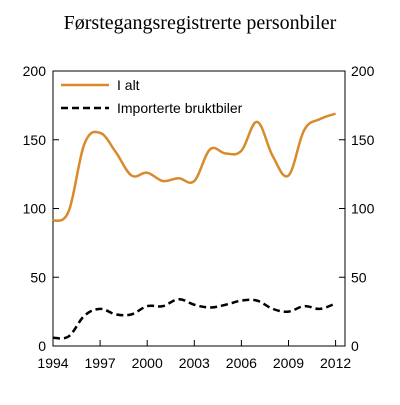 The image size is (400, 405). Describe the element at coordinates (363, 140) in the screenshot. I see `y-tick-label-right: 150` at that location.